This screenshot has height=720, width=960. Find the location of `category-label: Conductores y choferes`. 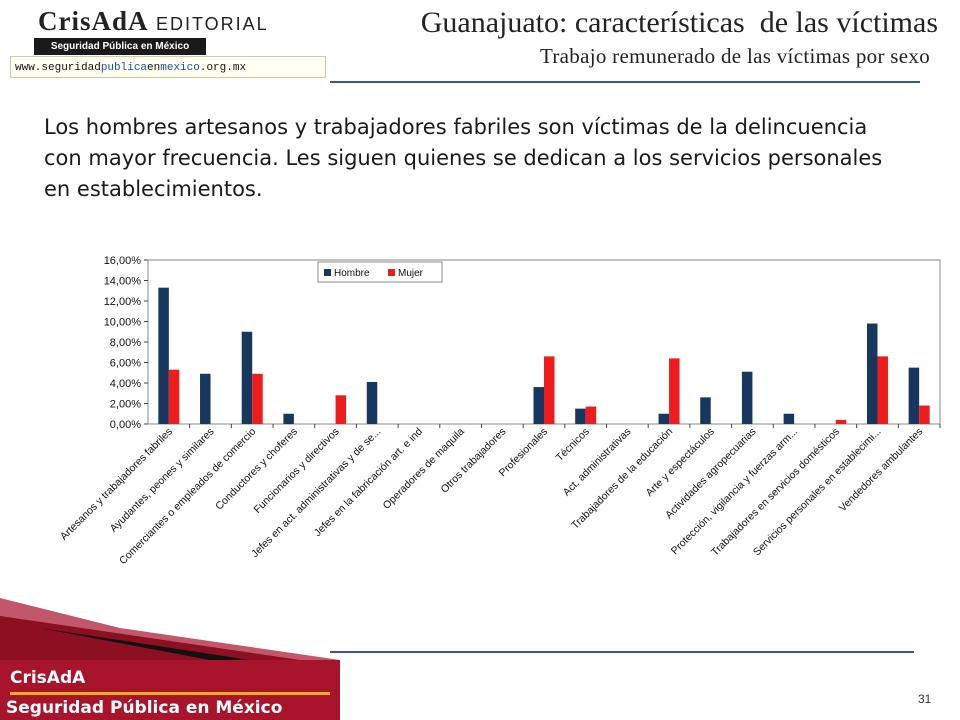

category-label: Conductores y choferes is located at coordinates (256, 469).